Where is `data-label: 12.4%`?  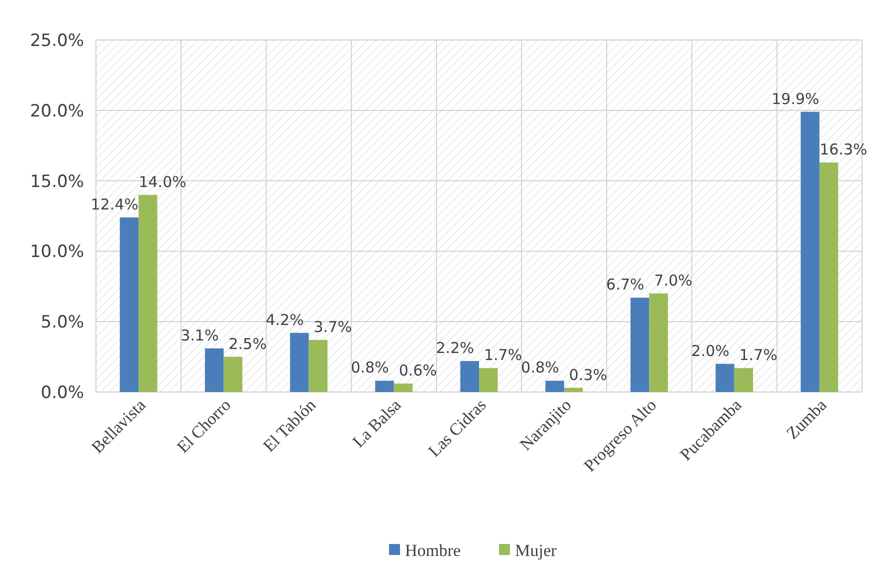 data-label: 12.4% is located at coordinates (114, 204).